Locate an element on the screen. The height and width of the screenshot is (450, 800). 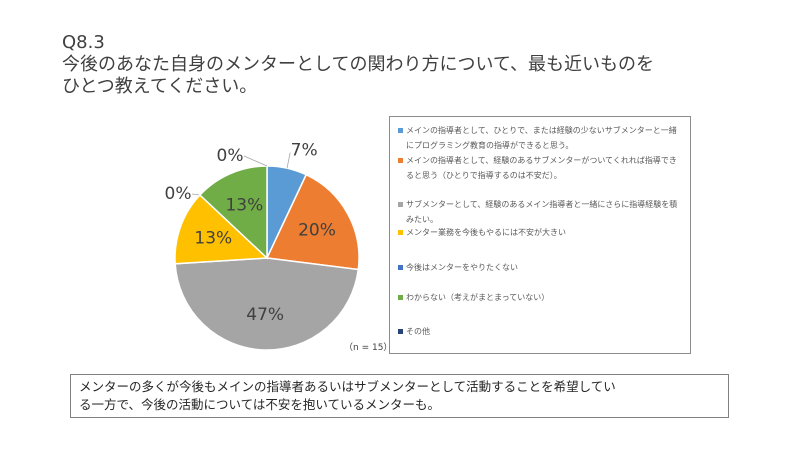
pie-chart: 7% 20% 47% 13% 0% 13% 0% is located at coordinates (262, 246).